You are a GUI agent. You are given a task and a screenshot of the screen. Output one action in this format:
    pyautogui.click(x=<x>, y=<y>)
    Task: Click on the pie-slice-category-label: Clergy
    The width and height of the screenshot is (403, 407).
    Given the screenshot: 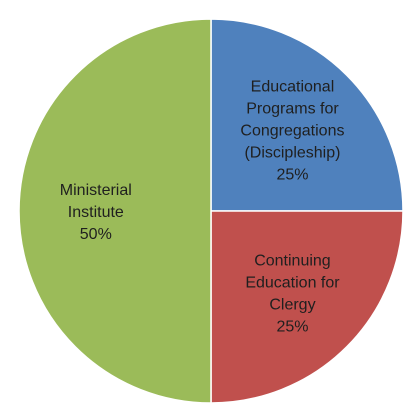 What is the action you would take?
    pyautogui.click(x=292, y=304)
    